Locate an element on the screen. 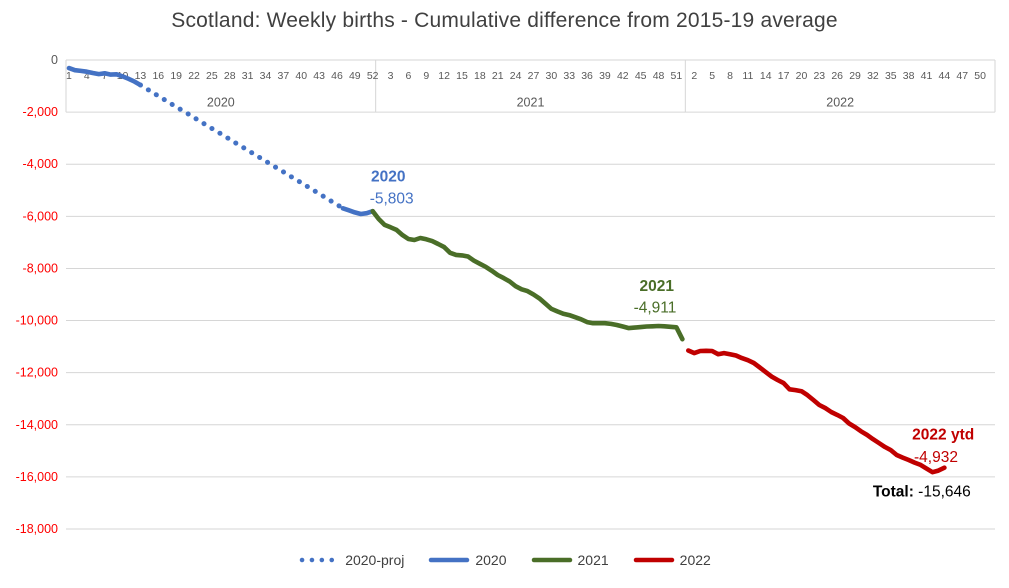  series-2022 is located at coordinates (816, 411).